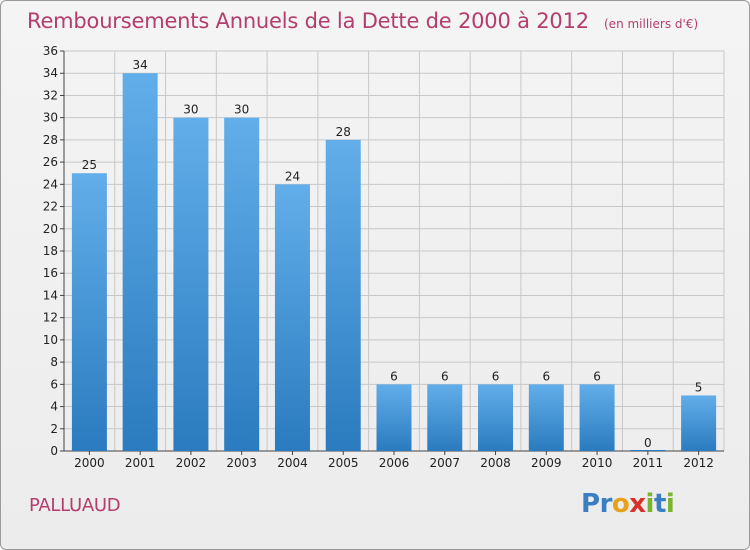 The image size is (750, 550). I want to click on y-tick-label: 36, so click(50, 51).